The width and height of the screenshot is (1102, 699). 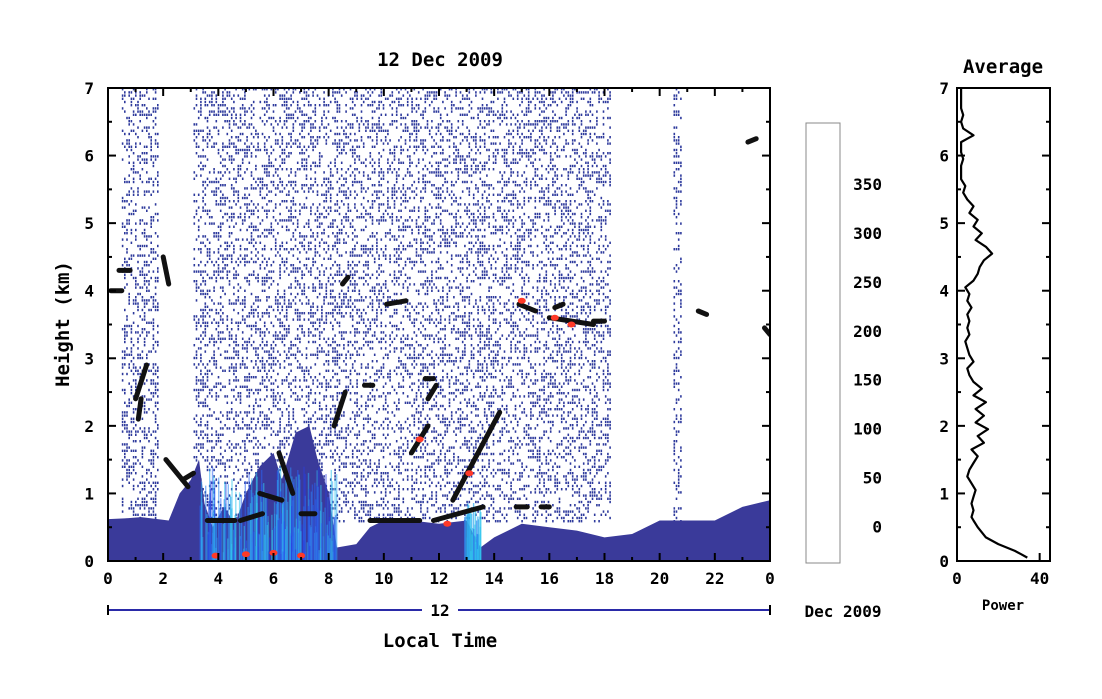 I want to click on colorbar-tick-label: 100, so click(x=867, y=429).